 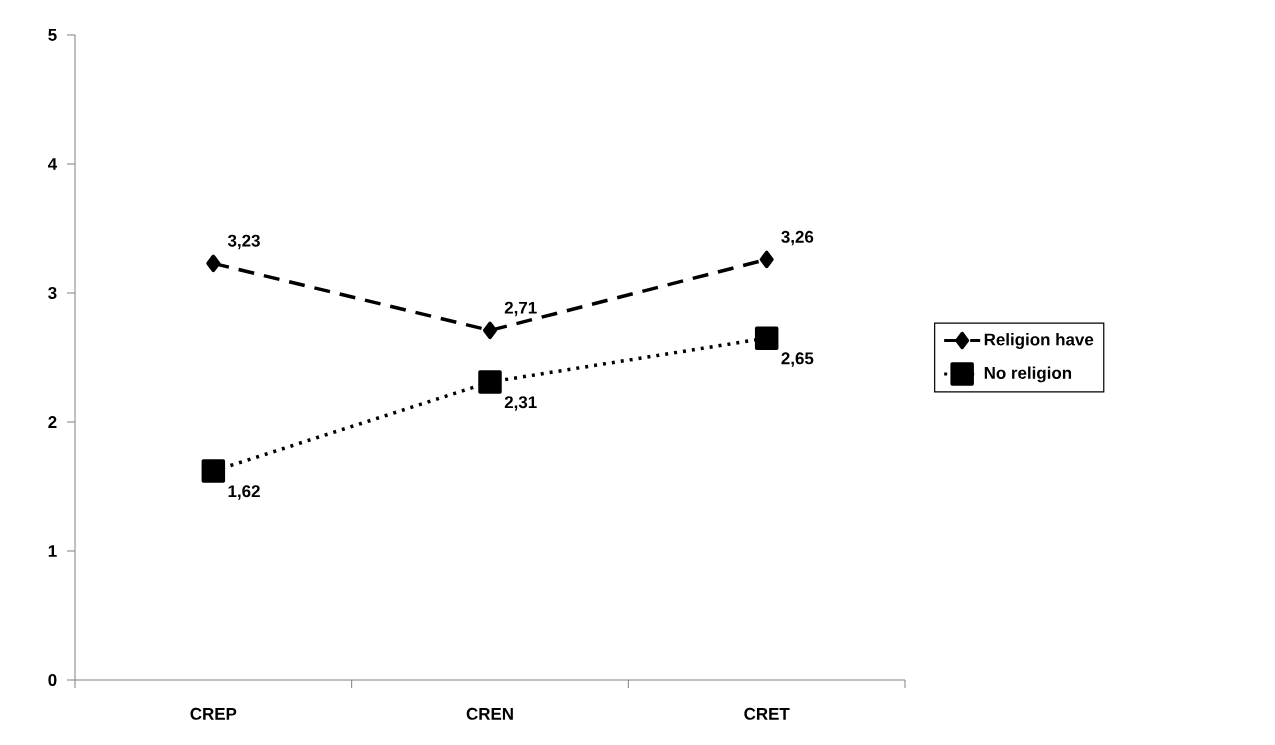 What do you see at coordinates (52, 292) in the screenshot?
I see `y-tick-label: 3` at bounding box center [52, 292].